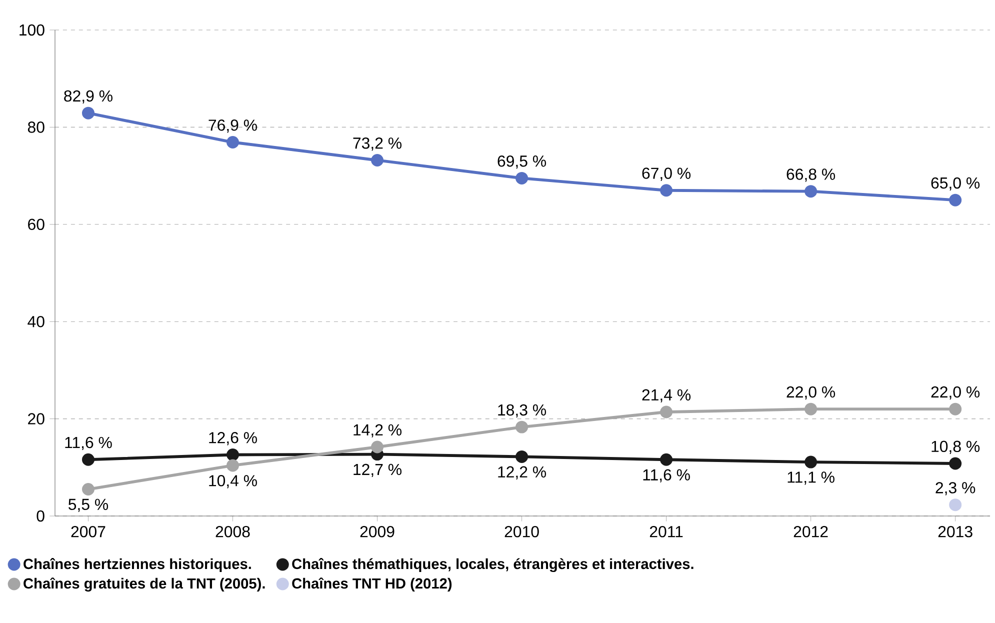  What do you see at coordinates (522, 411) in the screenshot?
I see `data-label: 18,3 %` at bounding box center [522, 411].